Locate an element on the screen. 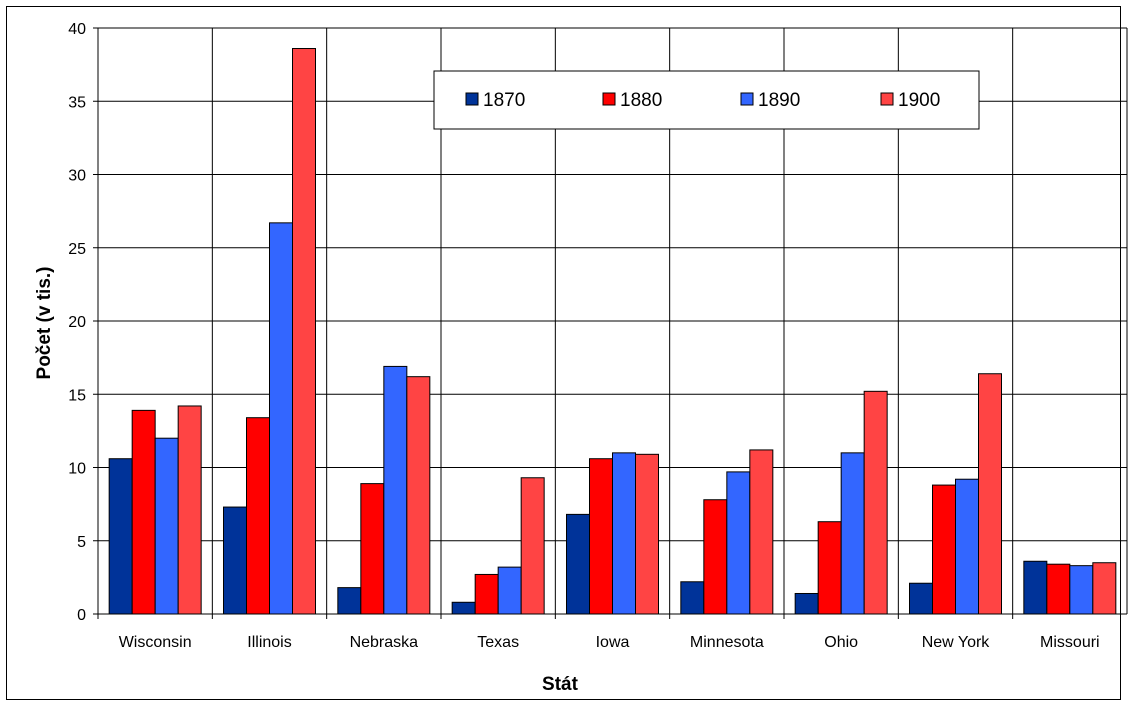  bar-1880-iowa is located at coordinates (601, 536).